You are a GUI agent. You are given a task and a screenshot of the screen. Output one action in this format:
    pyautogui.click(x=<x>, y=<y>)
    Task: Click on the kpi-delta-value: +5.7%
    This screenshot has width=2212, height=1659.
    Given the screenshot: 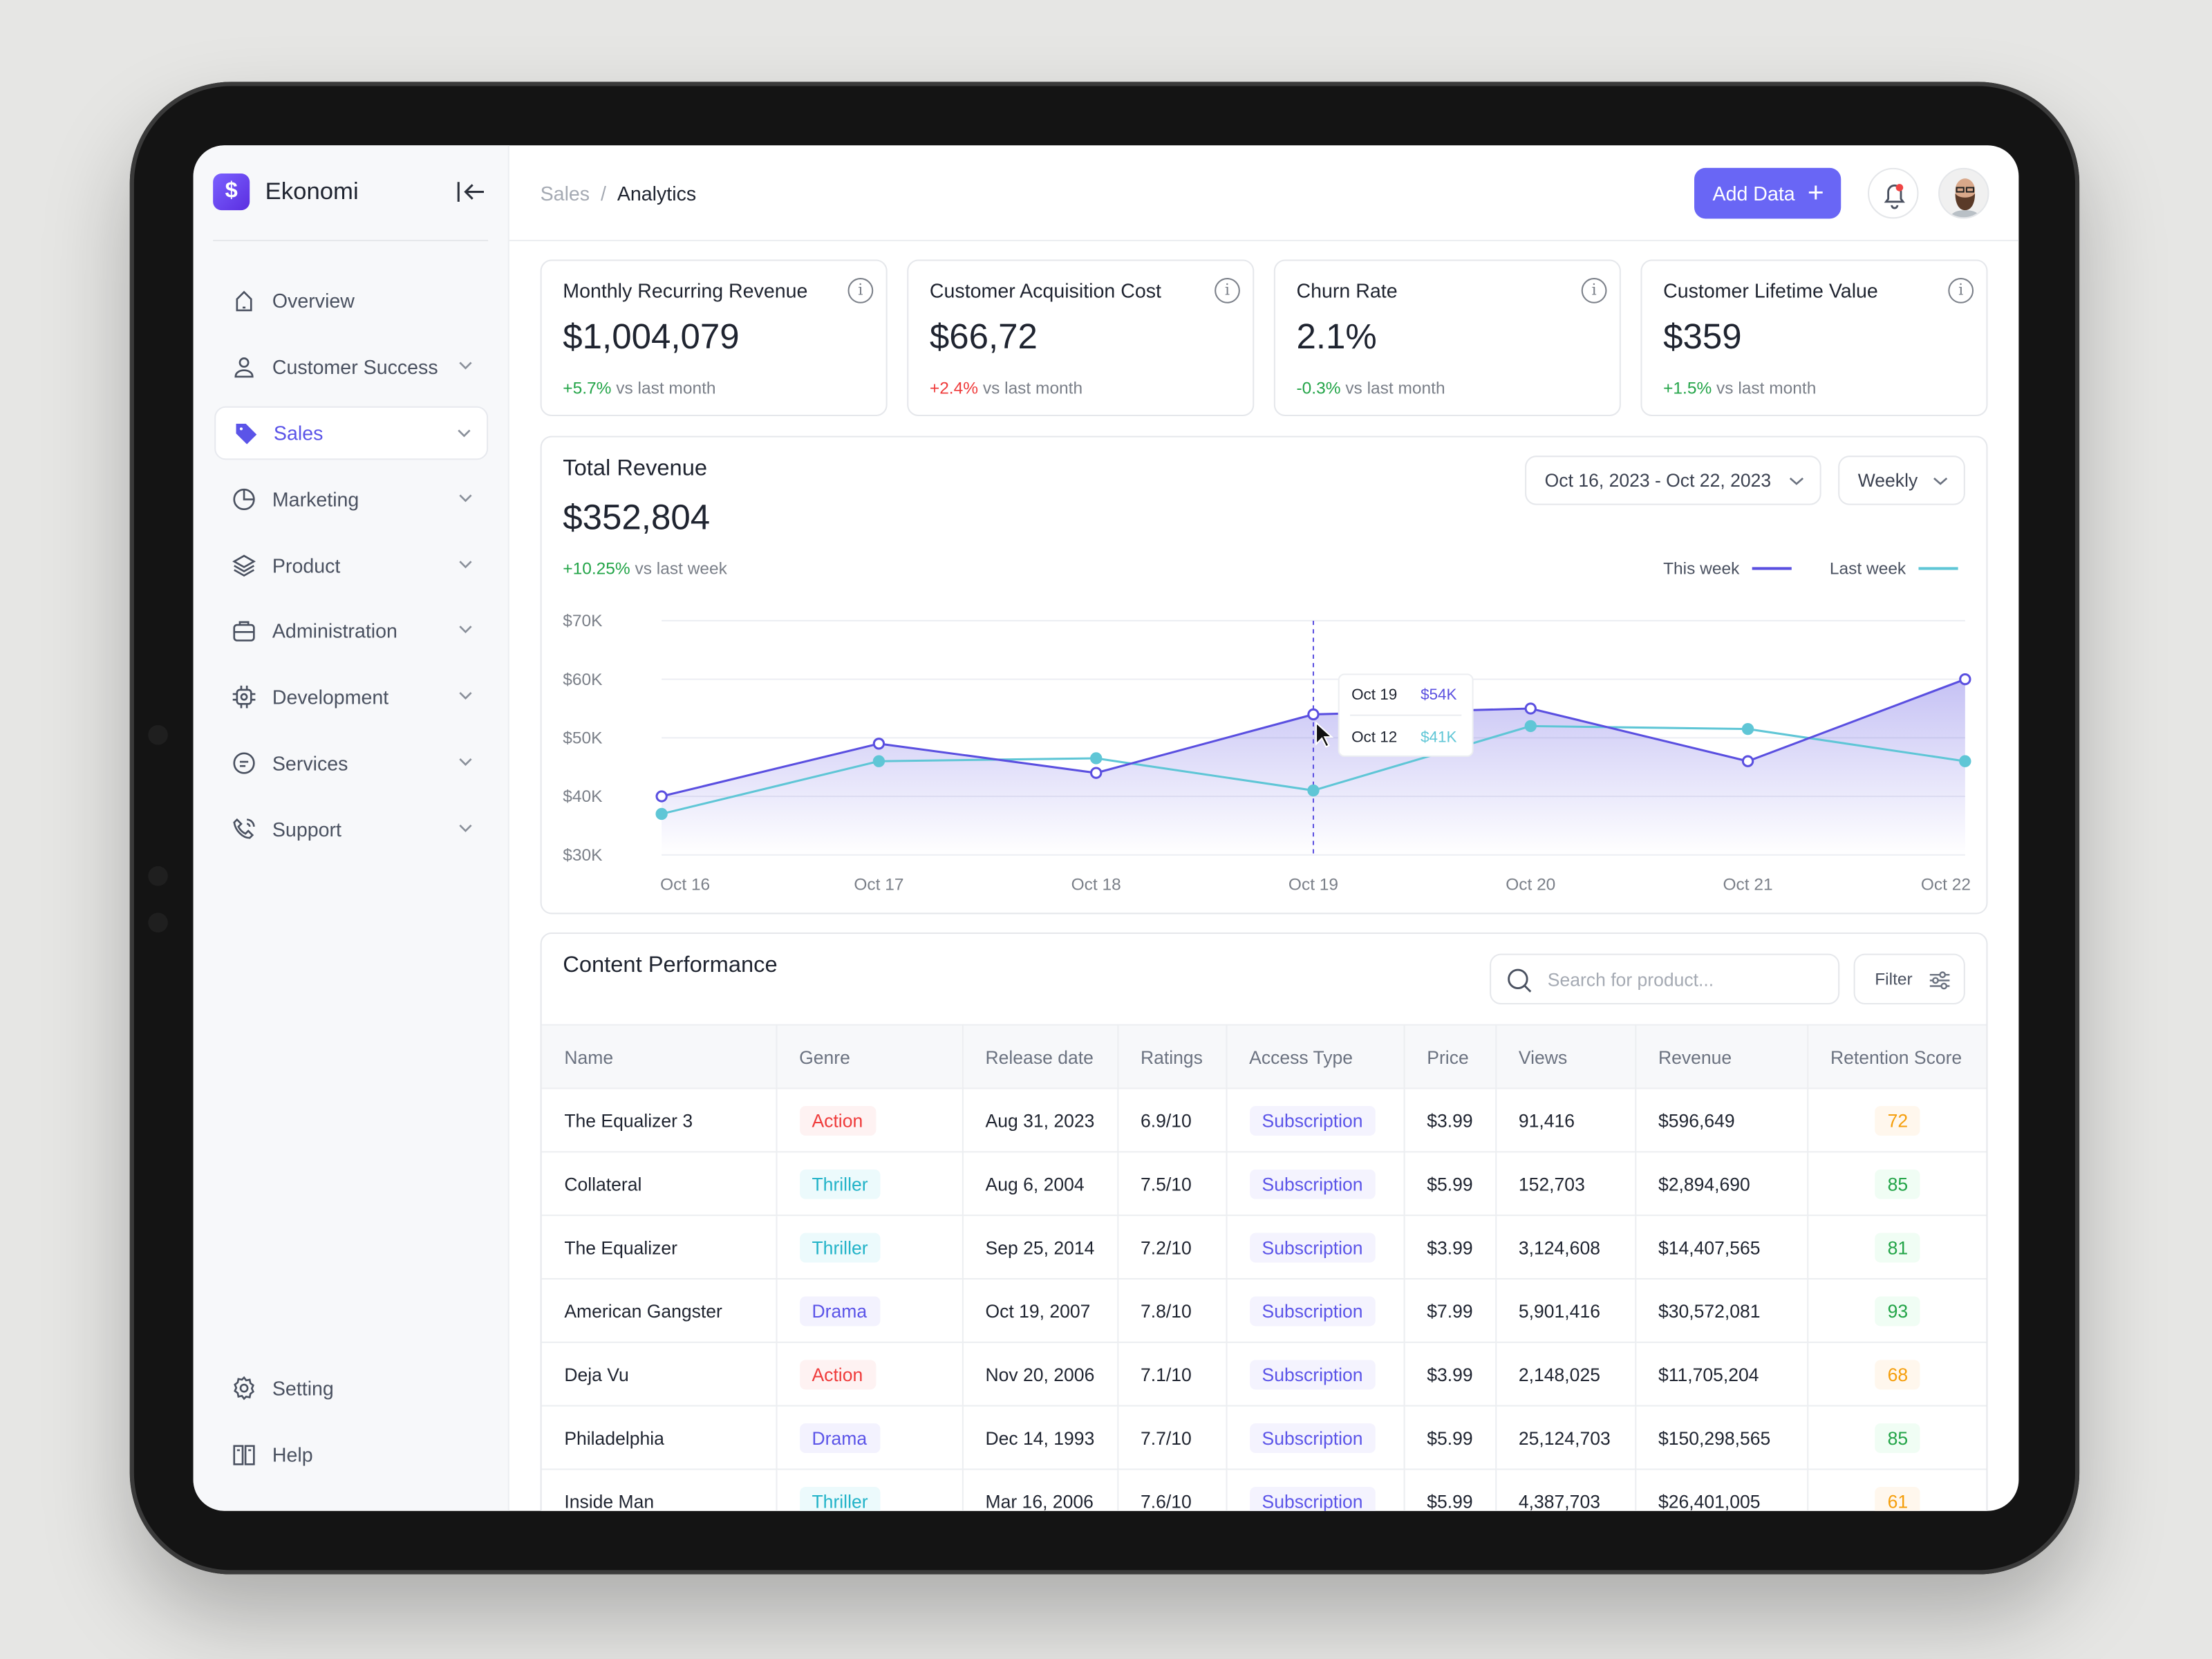 What is the action you would take?
    pyautogui.click(x=588, y=387)
    